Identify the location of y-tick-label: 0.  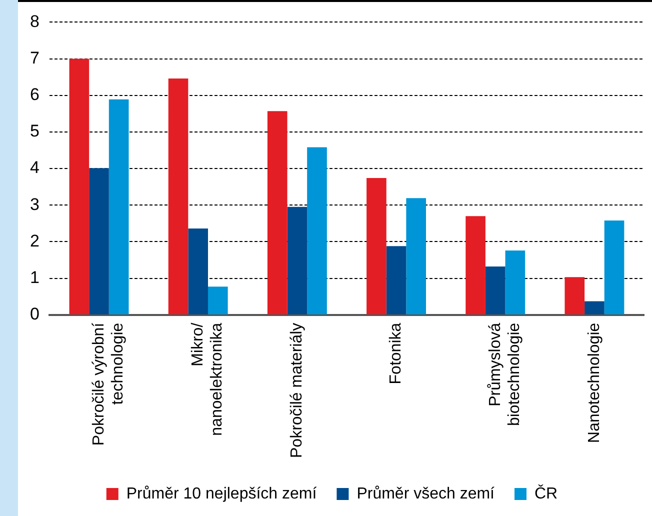
(35, 314).